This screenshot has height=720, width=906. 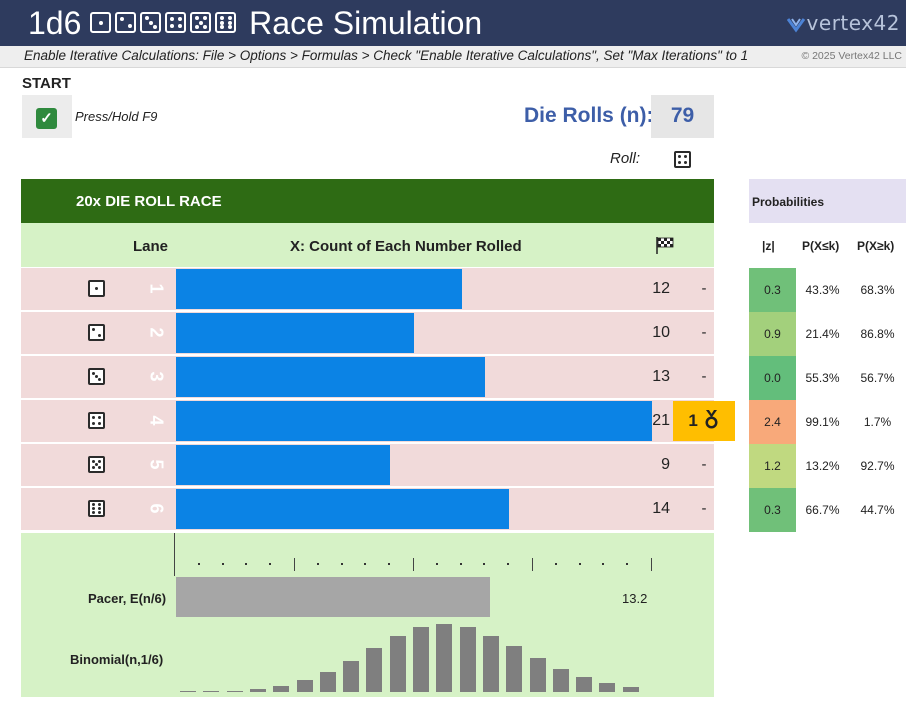 What do you see at coordinates (661, 288) in the screenshot?
I see `count-value: 12` at bounding box center [661, 288].